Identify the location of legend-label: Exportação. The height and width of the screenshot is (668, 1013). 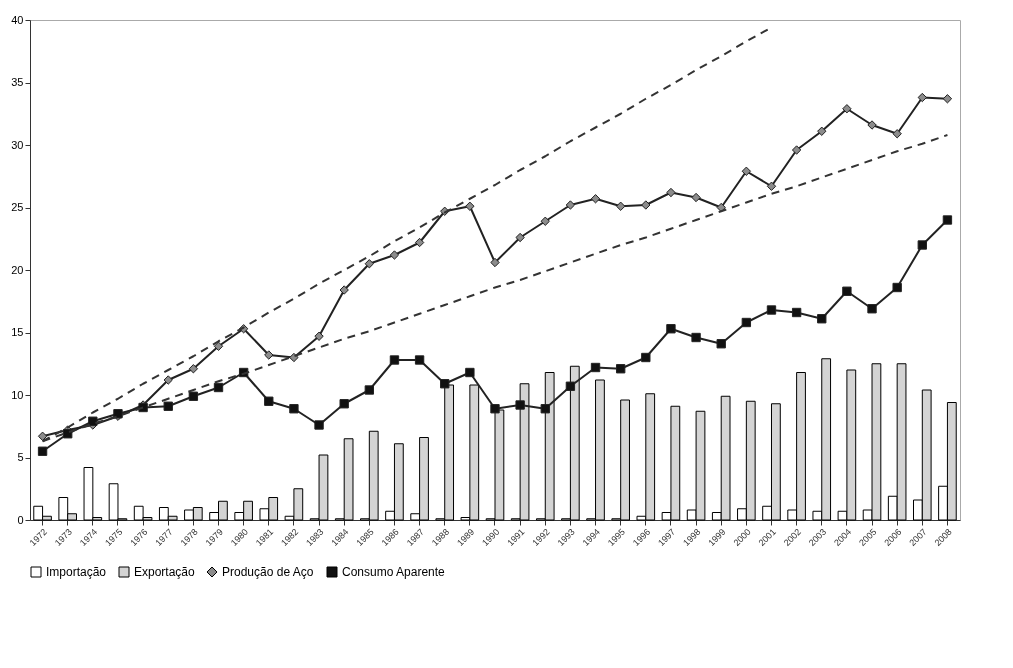
(165, 572).